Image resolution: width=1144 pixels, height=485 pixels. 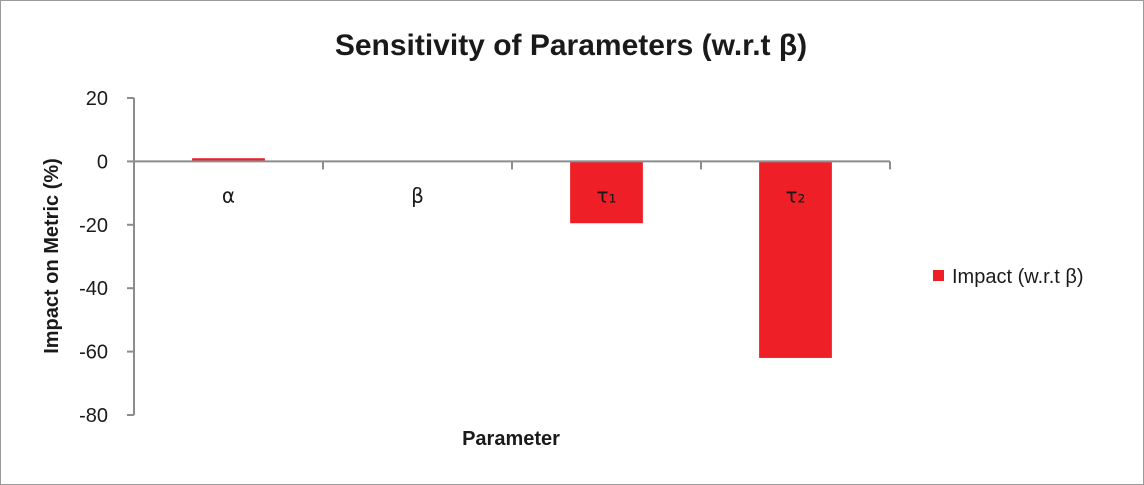 What do you see at coordinates (571, 45) in the screenshot?
I see `chart-title: Sensitivity of Parameters (w.r.t β)` at bounding box center [571, 45].